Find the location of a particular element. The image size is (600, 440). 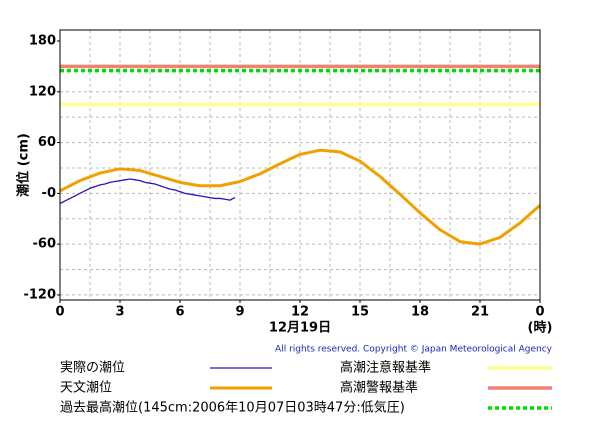

x-tick-label: 12 is located at coordinates (300, 312).